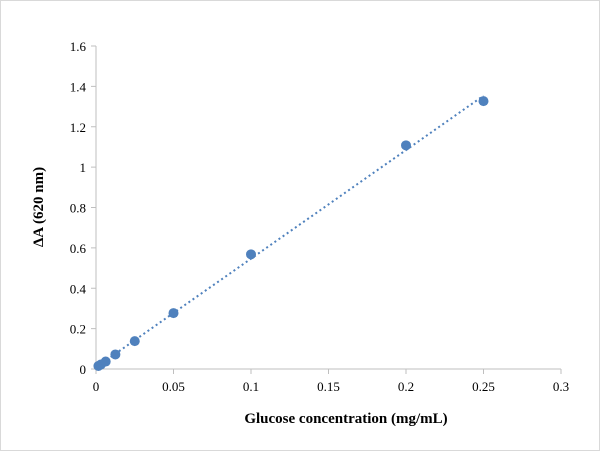 The image size is (600, 452). Describe the element at coordinates (406, 386) in the screenshot. I see `x-tick-label: 0.2` at that location.